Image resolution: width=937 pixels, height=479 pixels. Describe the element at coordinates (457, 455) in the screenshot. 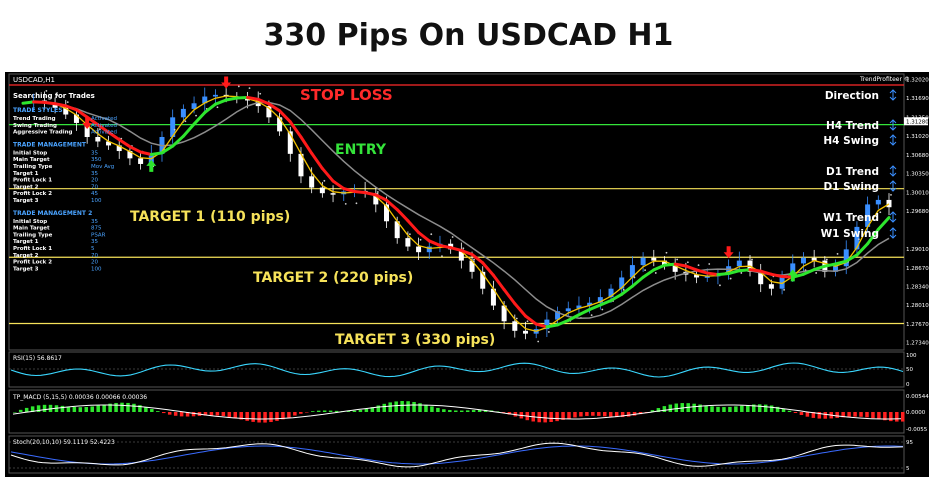

I see `stoch-d-line` at that location.